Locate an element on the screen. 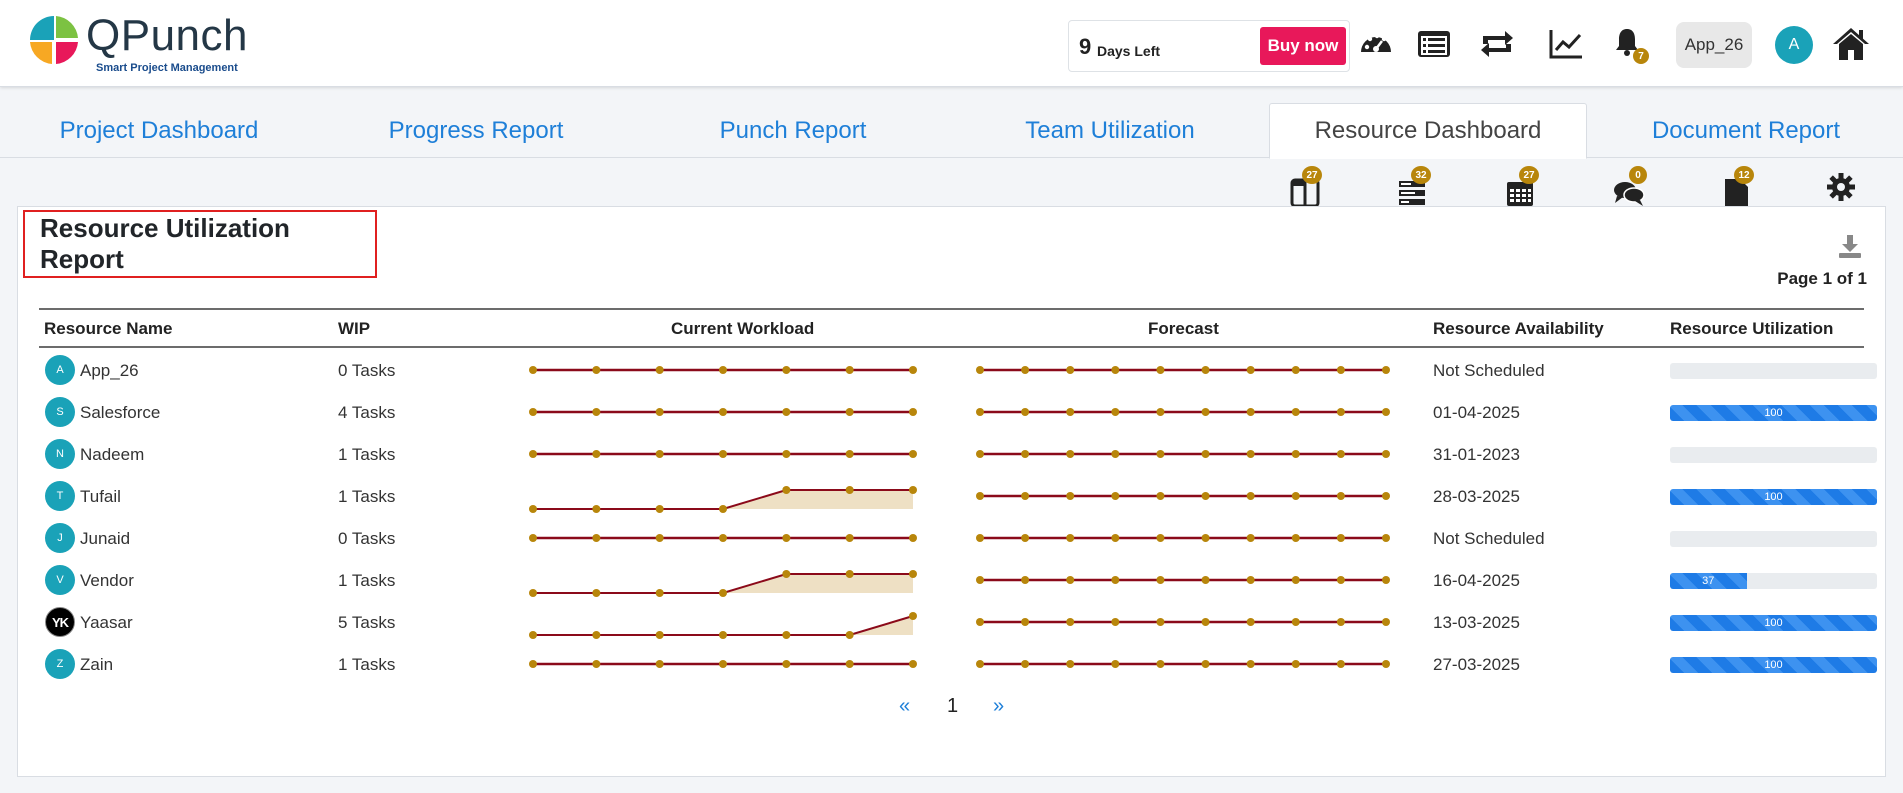 The height and width of the screenshot is (793, 1903). current-workload-sparkline is located at coordinates (723, 583).